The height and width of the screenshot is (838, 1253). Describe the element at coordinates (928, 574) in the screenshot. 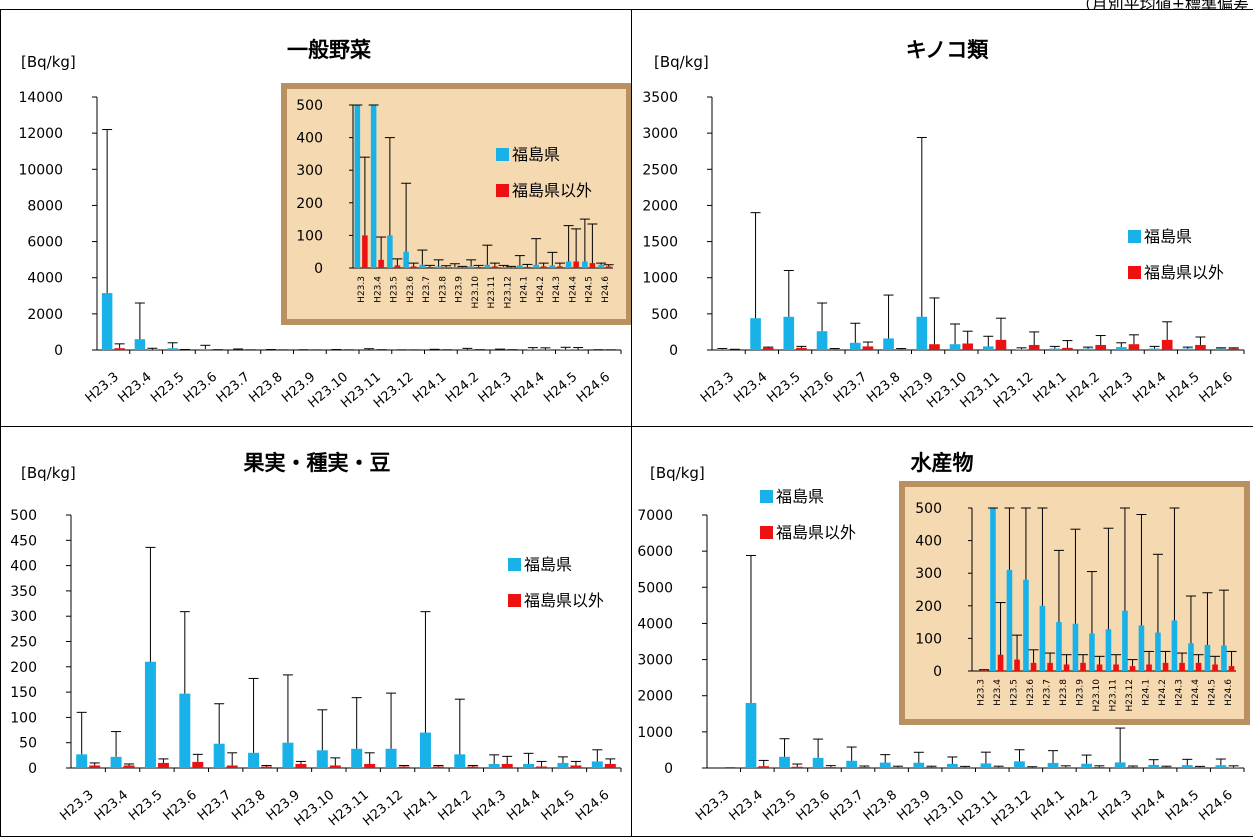

I see `inset-y-tick-label: 300` at that location.